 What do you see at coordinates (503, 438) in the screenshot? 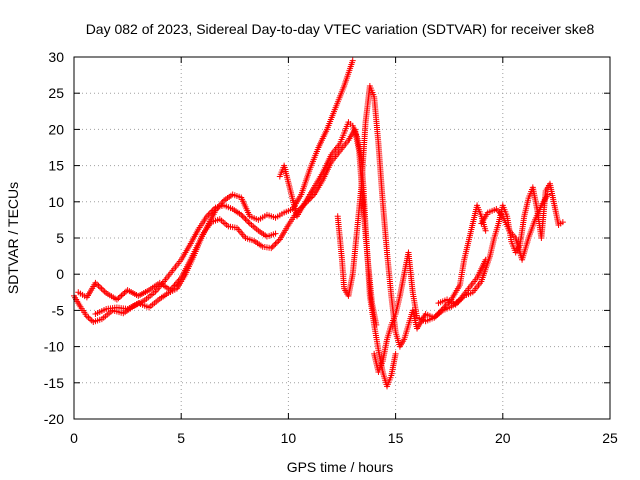
I see `x-tick-label: 20` at bounding box center [503, 438].